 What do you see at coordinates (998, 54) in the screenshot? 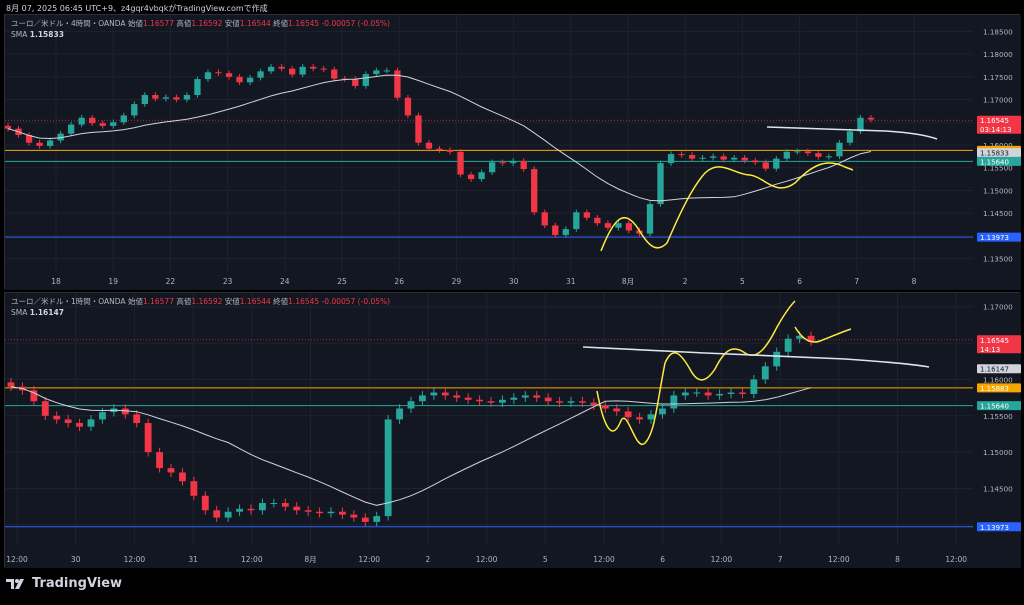
I see `price-axis-label: 1.18000` at bounding box center [998, 54].